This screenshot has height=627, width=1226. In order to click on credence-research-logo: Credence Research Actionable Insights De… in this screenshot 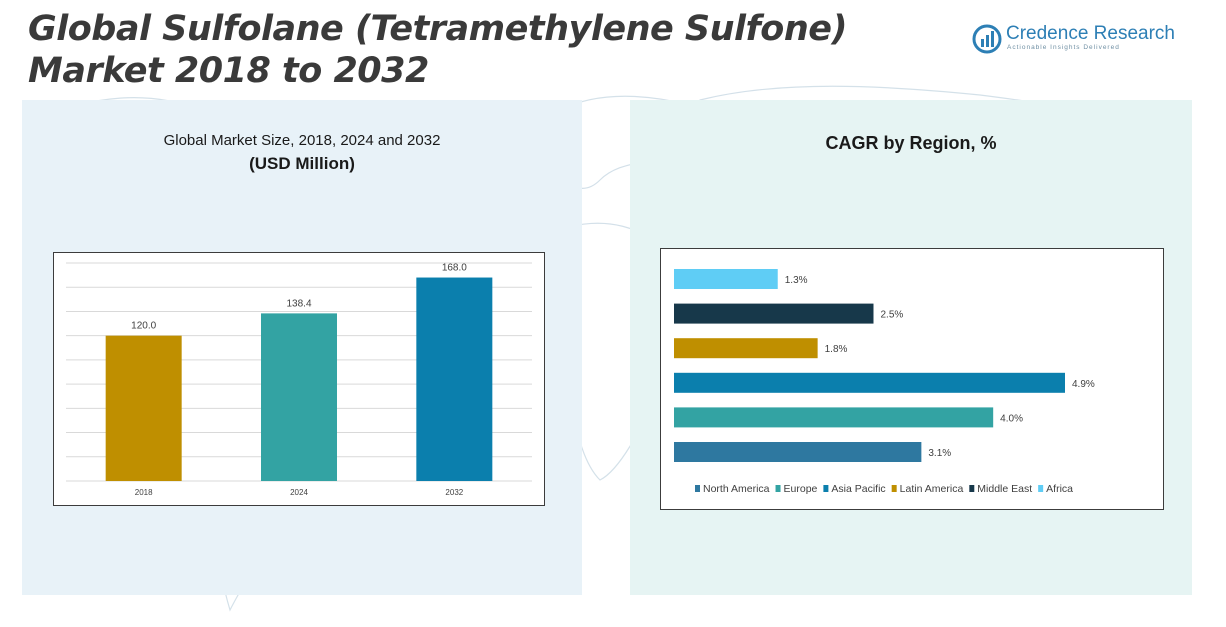, I will do `click(1073, 39)`.